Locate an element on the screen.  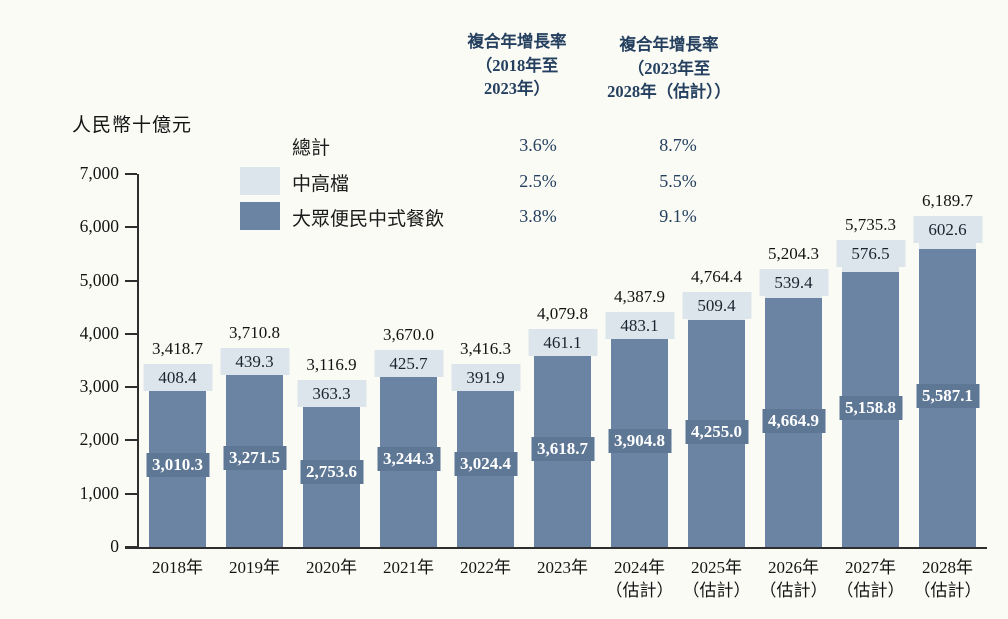
cagr-value-total-2023: 8.7% is located at coordinates (678, 145).